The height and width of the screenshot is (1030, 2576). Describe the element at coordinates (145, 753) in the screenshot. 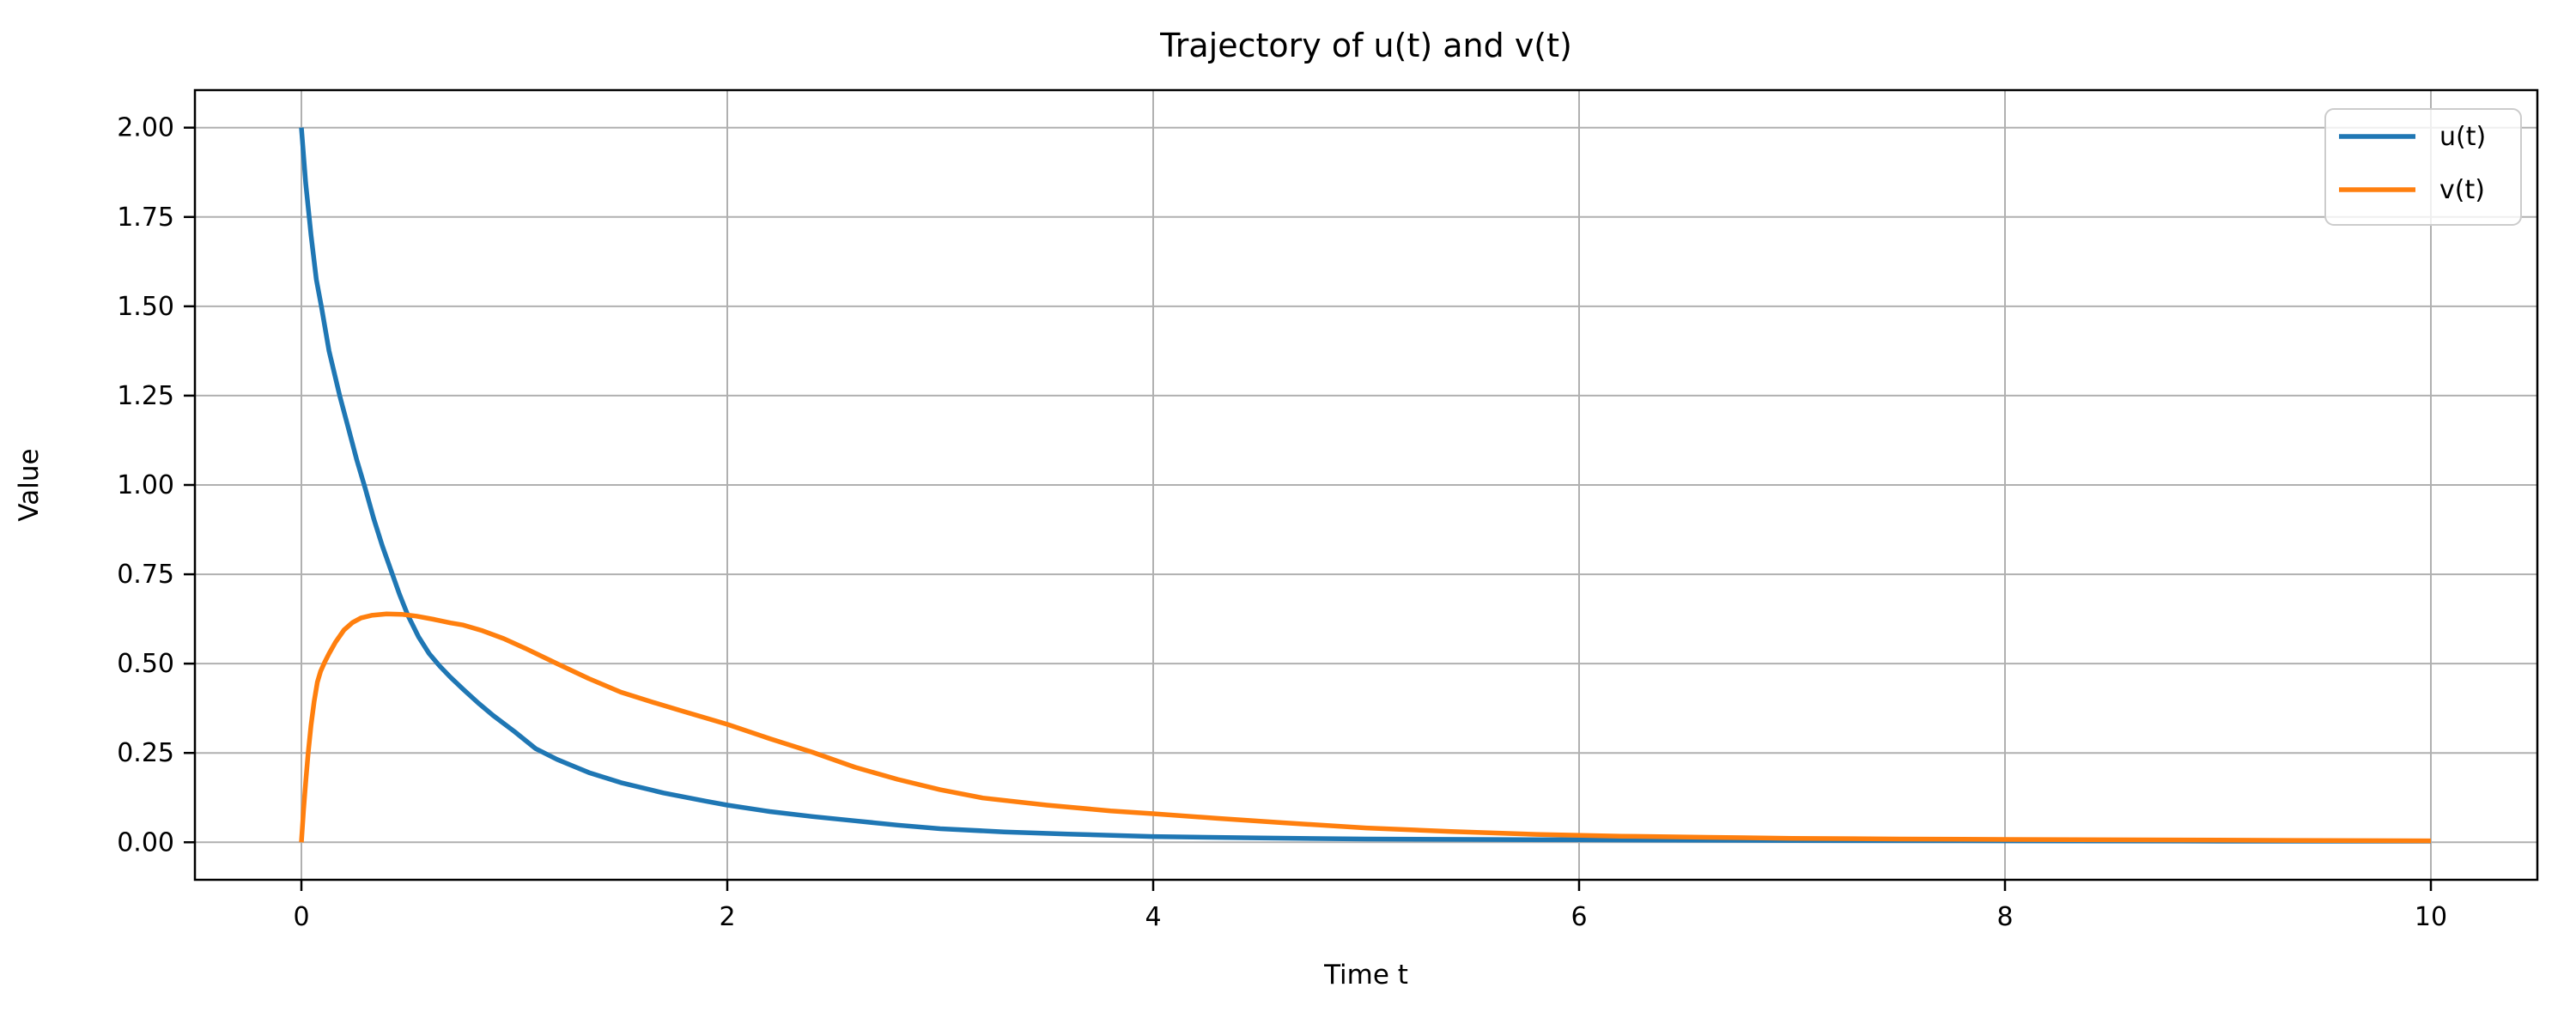

I see `y-tick-label: 0.25` at that location.